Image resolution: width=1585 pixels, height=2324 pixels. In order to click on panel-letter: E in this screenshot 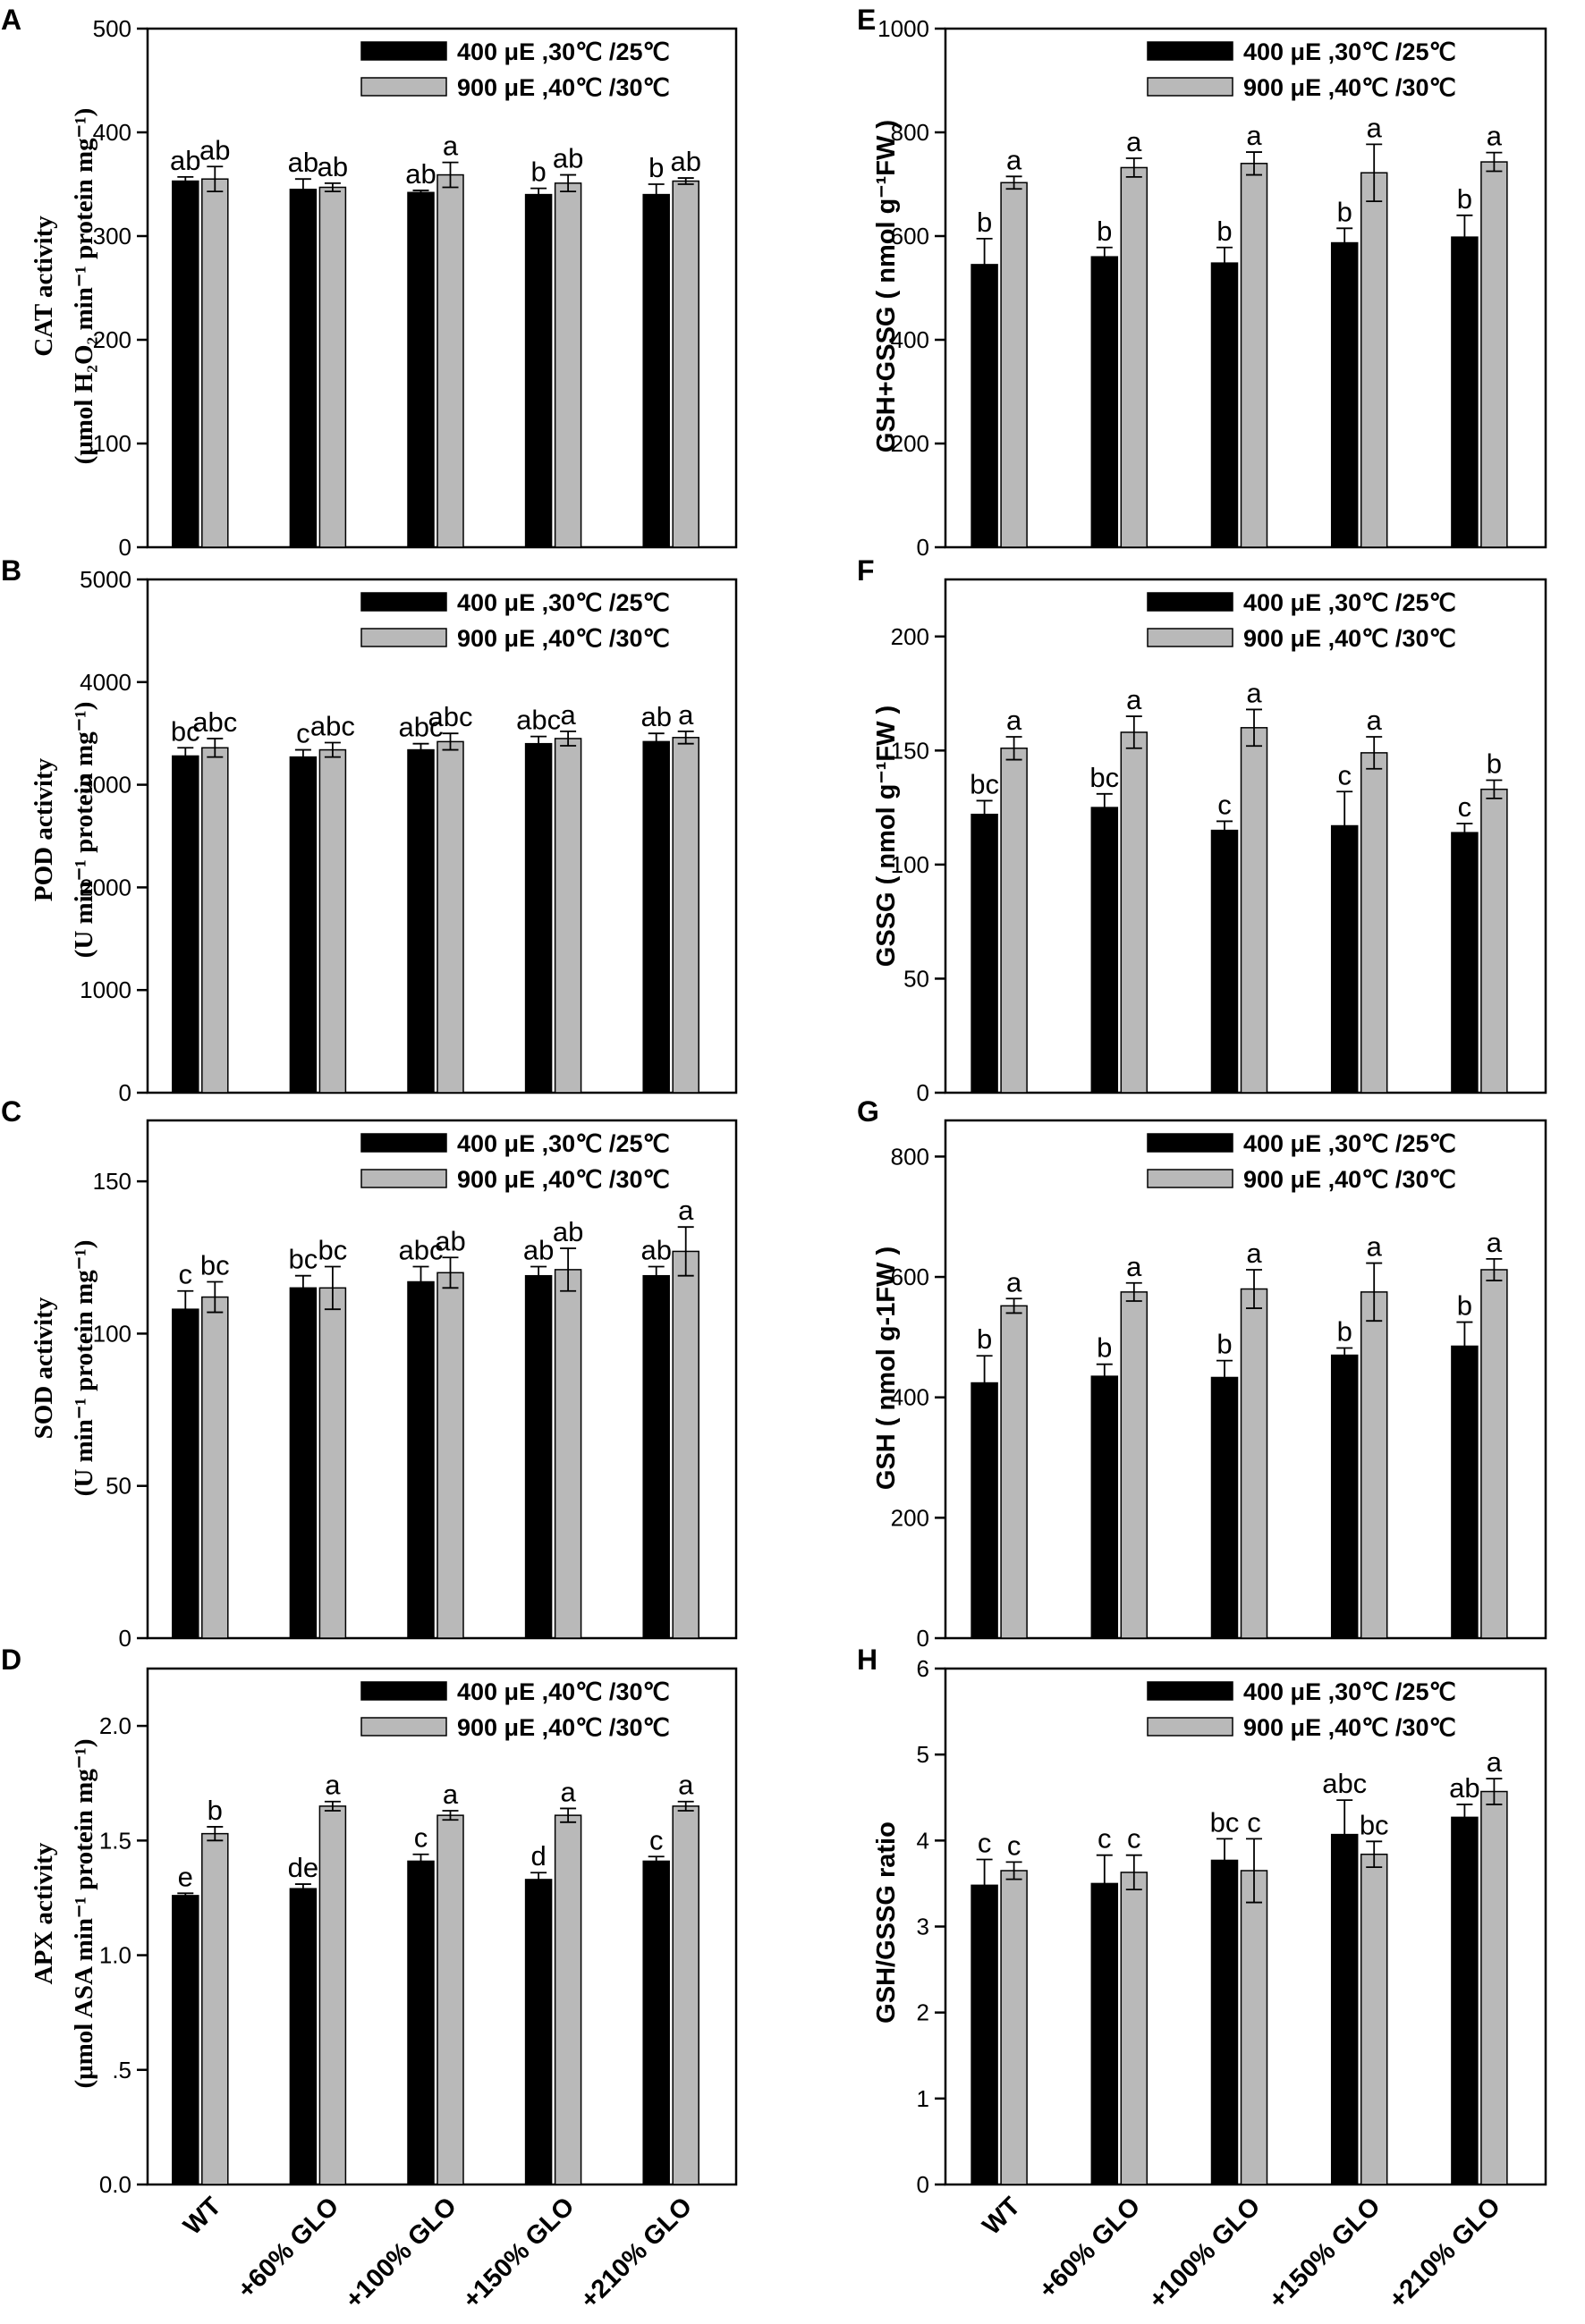, I will do `click(866, 20)`.